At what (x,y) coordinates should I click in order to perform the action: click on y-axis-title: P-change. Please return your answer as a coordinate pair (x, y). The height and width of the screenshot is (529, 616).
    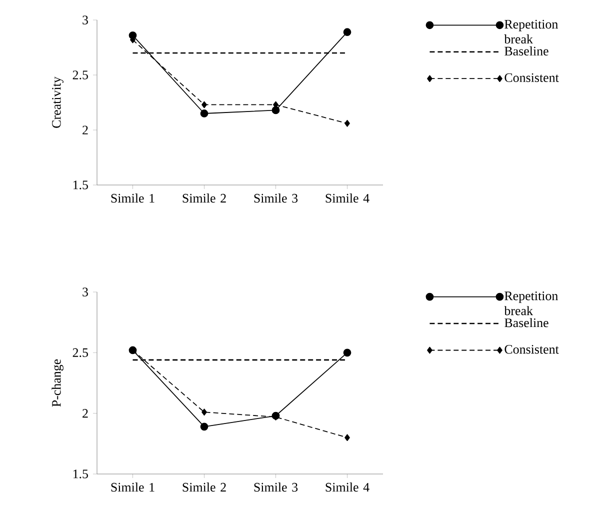
    Looking at the image, I should click on (58, 383).